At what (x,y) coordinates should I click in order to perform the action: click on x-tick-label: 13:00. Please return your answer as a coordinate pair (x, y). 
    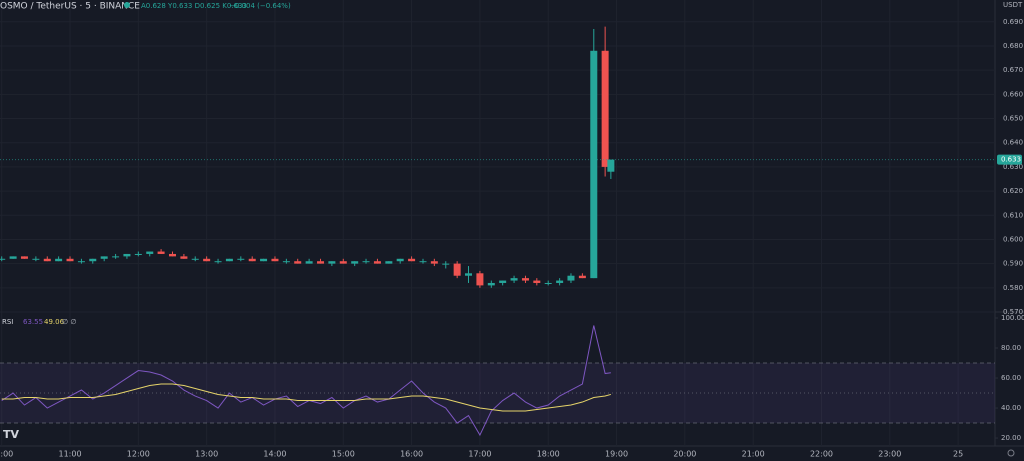
    Looking at the image, I should click on (206, 454).